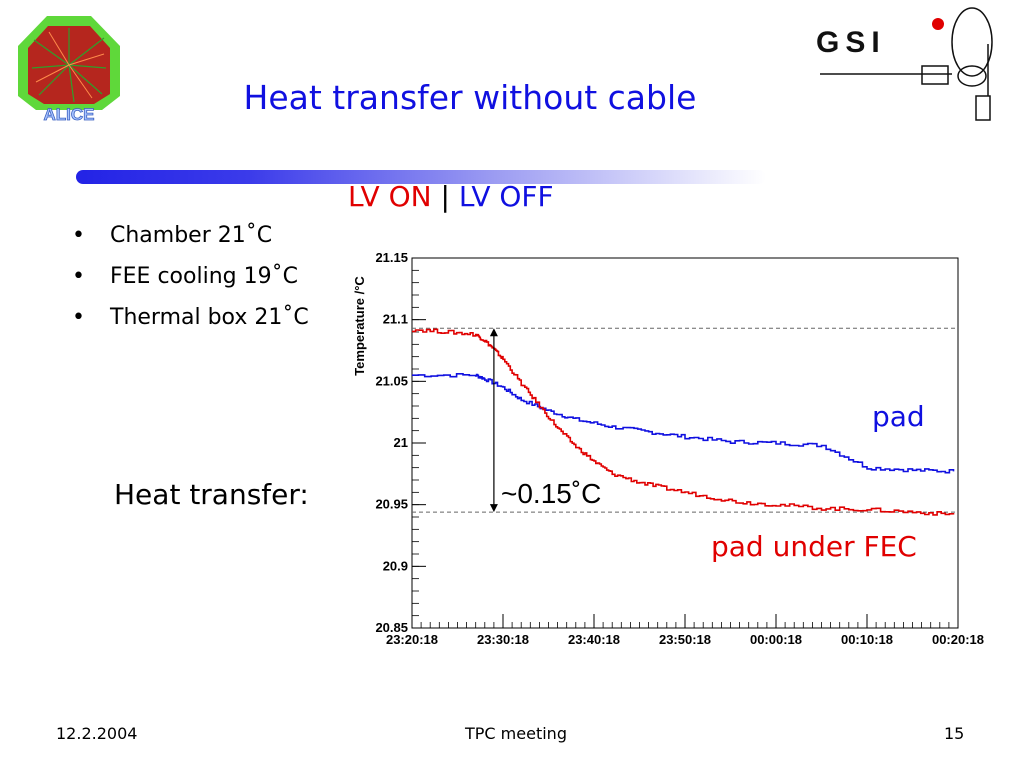  Describe the element at coordinates (391, 504) in the screenshot. I see `y-tick-label: 20.95` at that location.